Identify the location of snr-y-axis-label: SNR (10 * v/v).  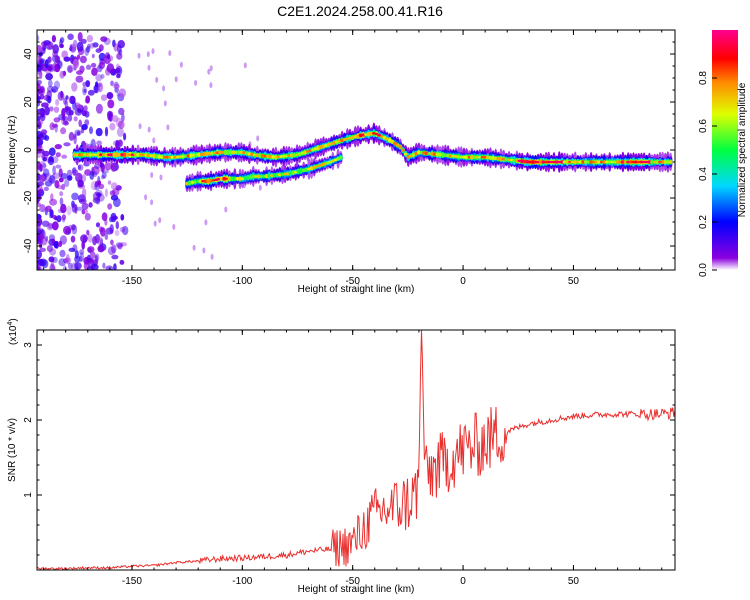
(12, 450).